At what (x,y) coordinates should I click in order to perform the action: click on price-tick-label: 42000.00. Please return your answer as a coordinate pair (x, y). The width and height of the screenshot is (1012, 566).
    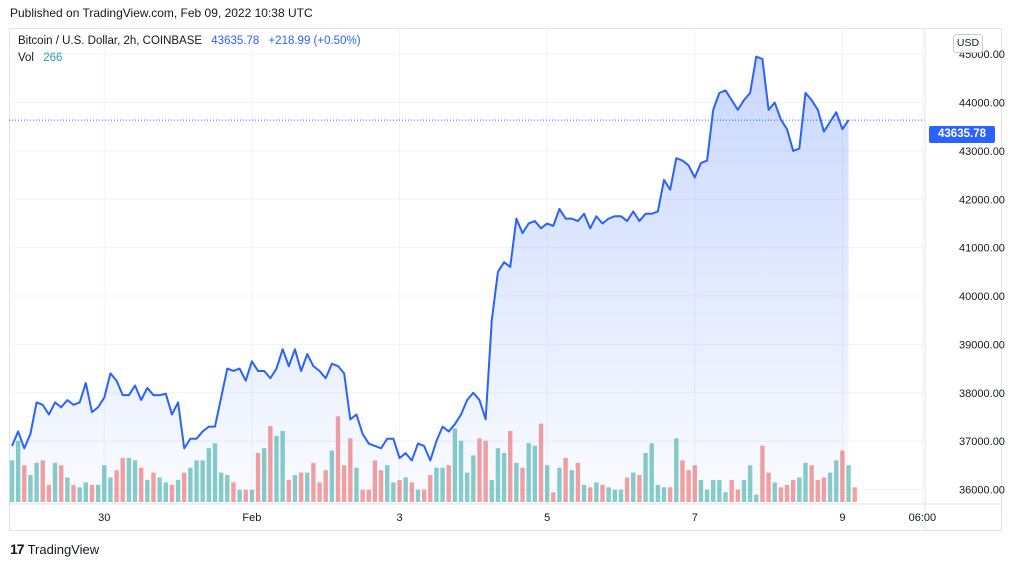
    Looking at the image, I should click on (982, 200).